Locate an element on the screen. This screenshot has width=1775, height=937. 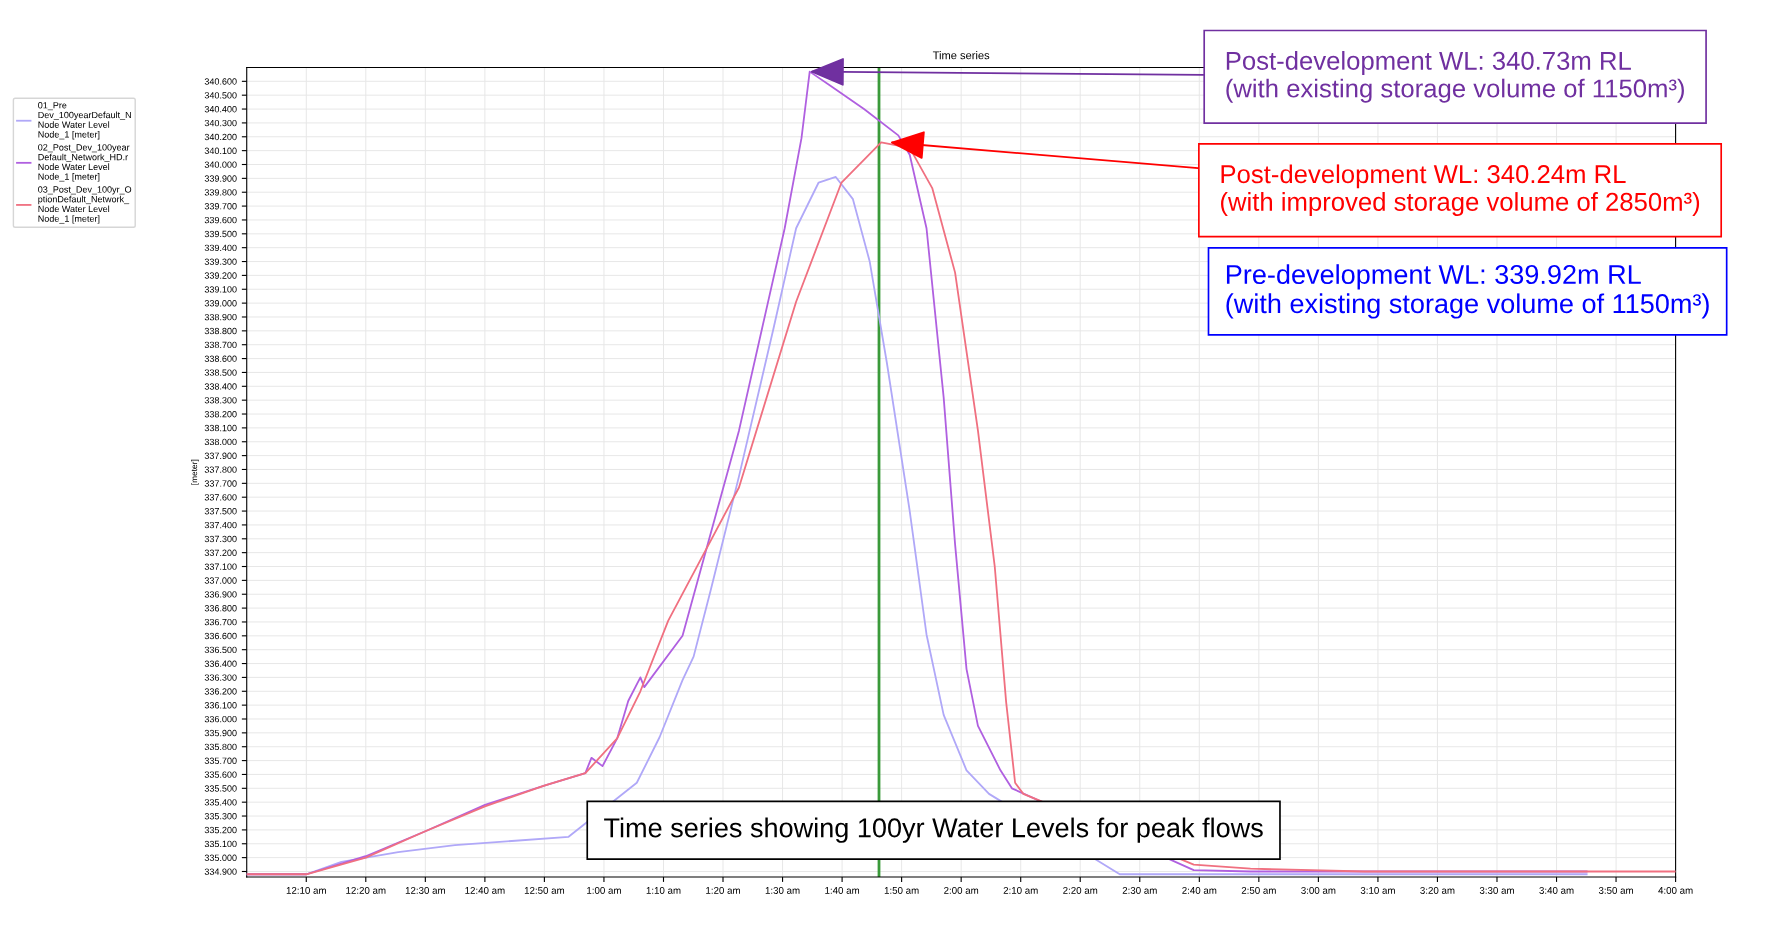
x-tick-label: 3:20 am is located at coordinates (1437, 890).